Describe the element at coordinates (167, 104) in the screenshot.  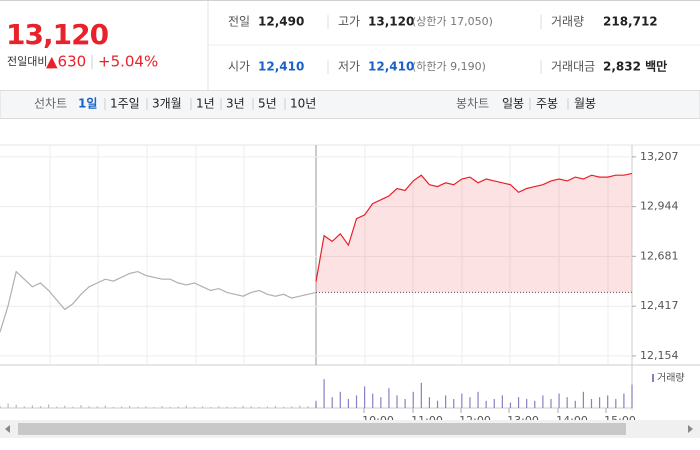
I see `tab: 3개월` at that location.